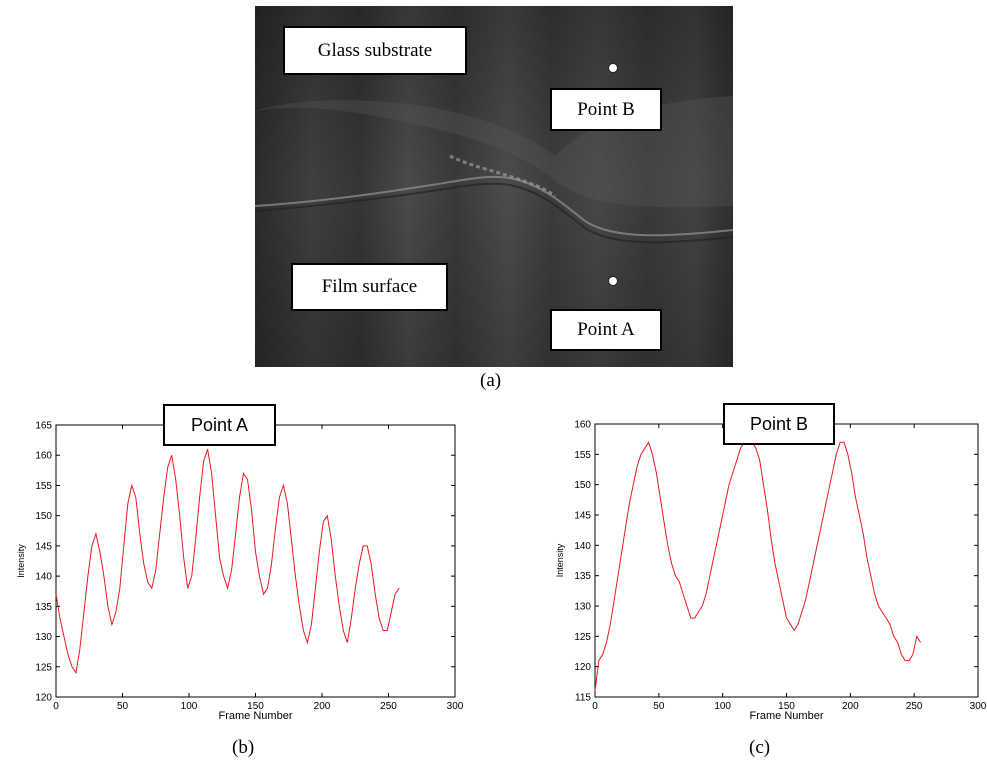 Image resolution: width=987 pixels, height=765 pixels. I want to click on caption-c: (c), so click(760, 747).